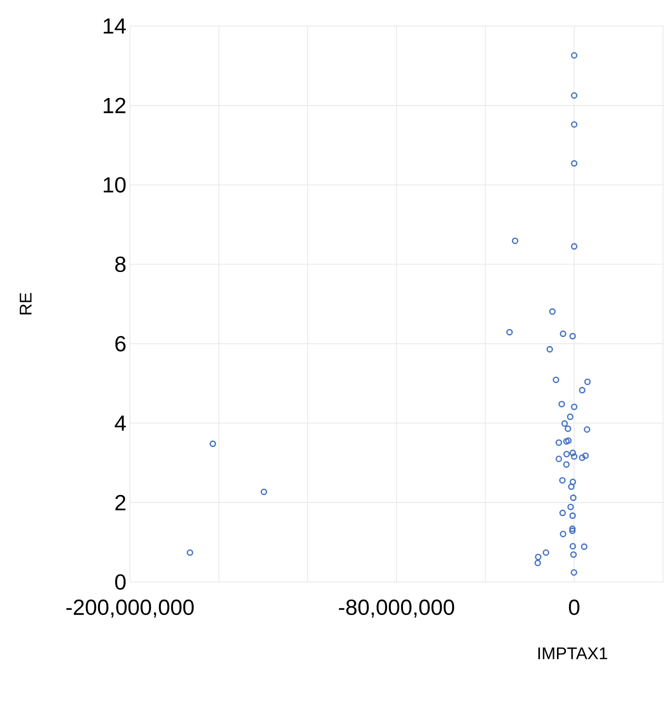 The height and width of the screenshot is (709, 666). What do you see at coordinates (396, 609) in the screenshot?
I see `x-tick-label: -80,000,000` at bounding box center [396, 609].